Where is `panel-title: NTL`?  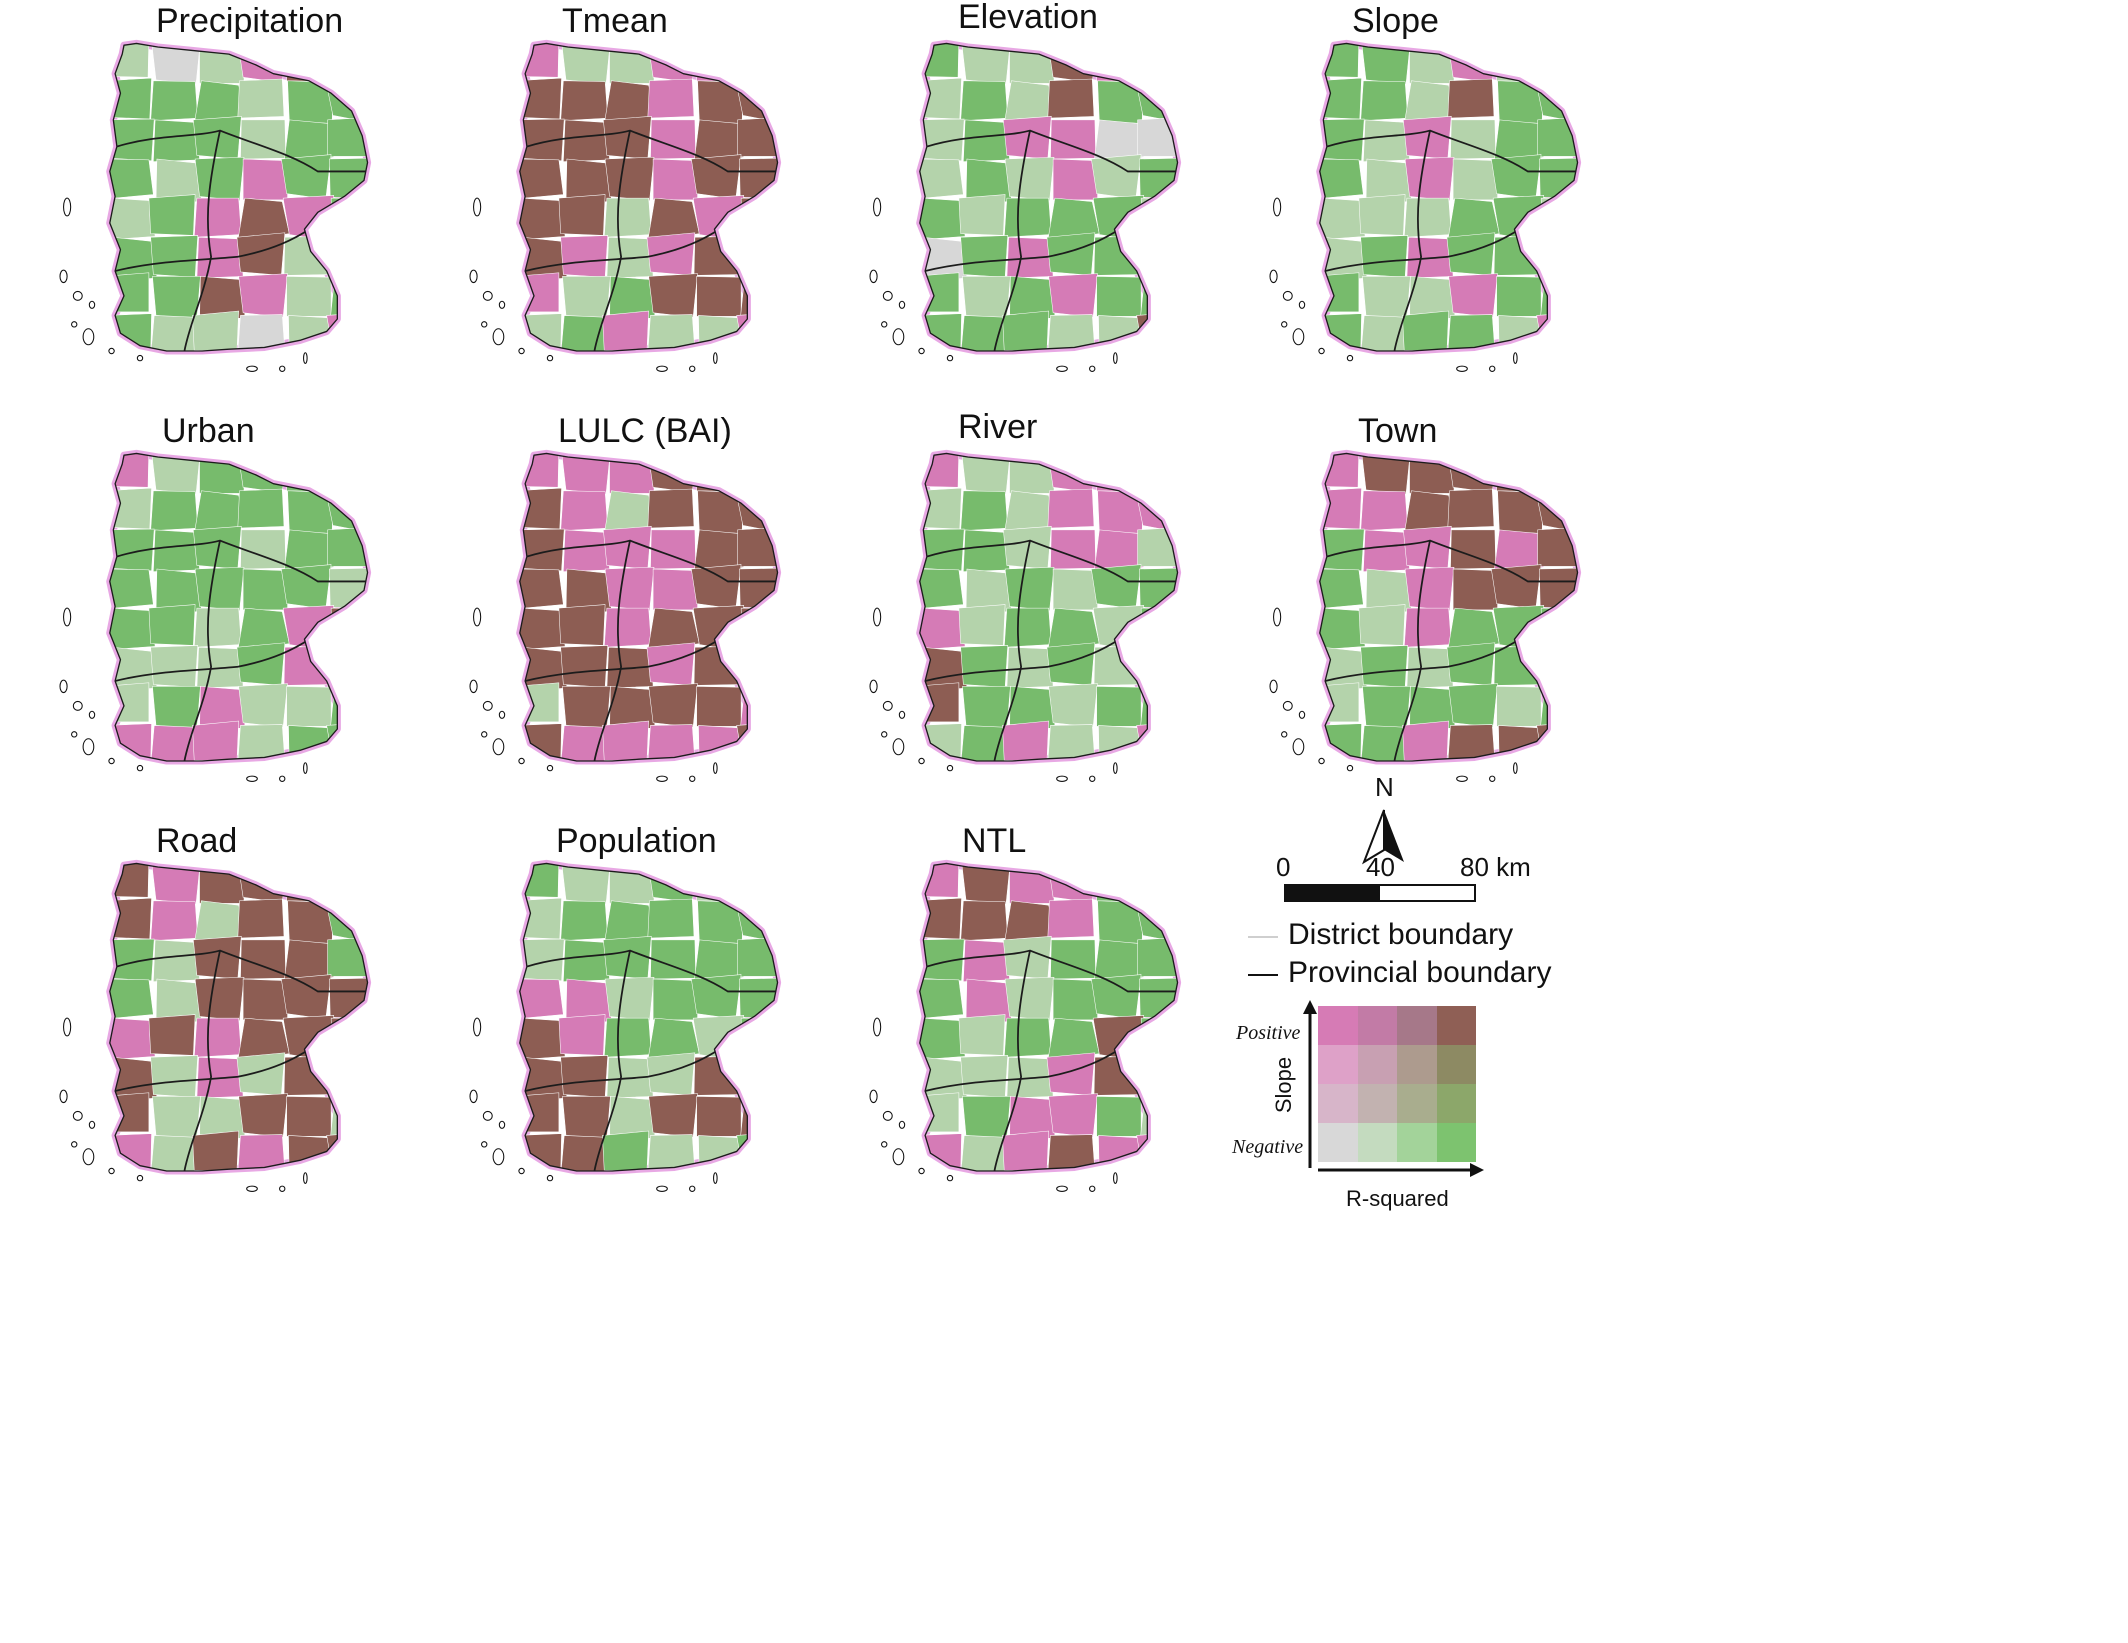 panel-title: NTL is located at coordinates (994, 841).